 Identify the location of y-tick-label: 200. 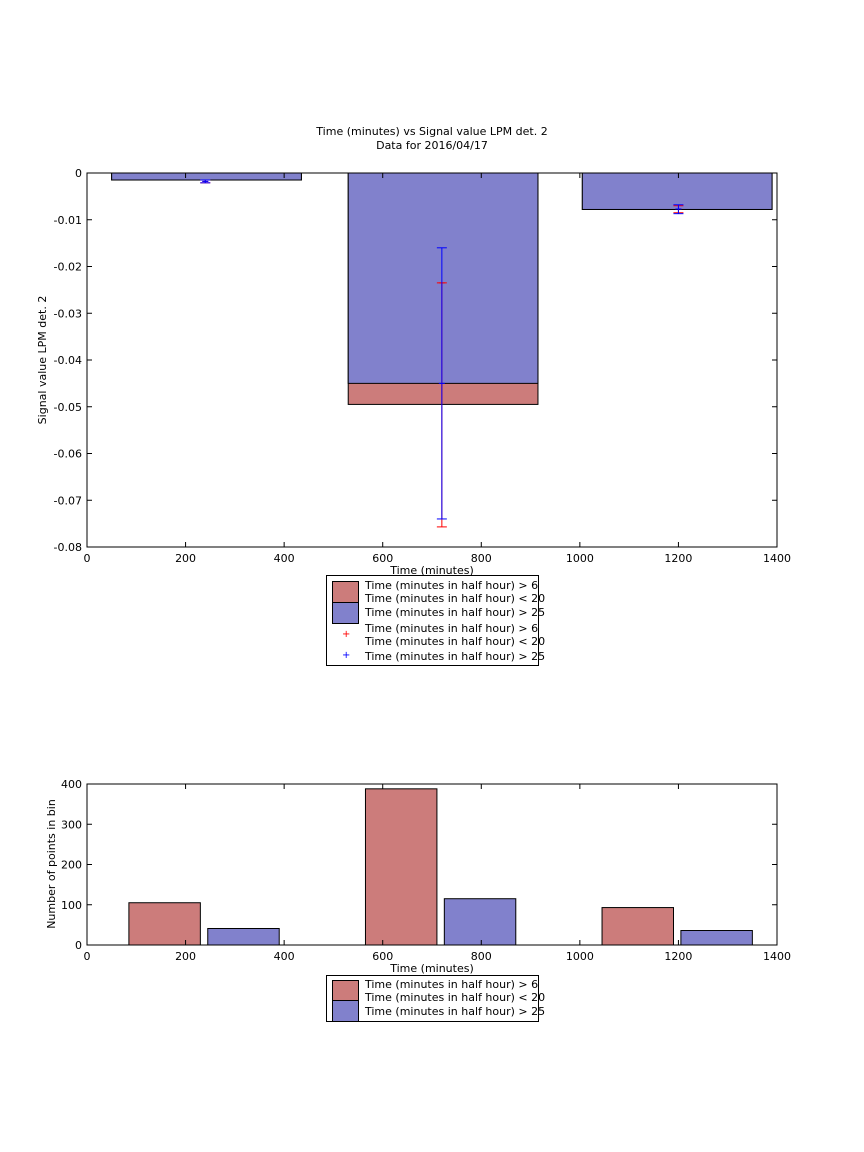
(71, 865).